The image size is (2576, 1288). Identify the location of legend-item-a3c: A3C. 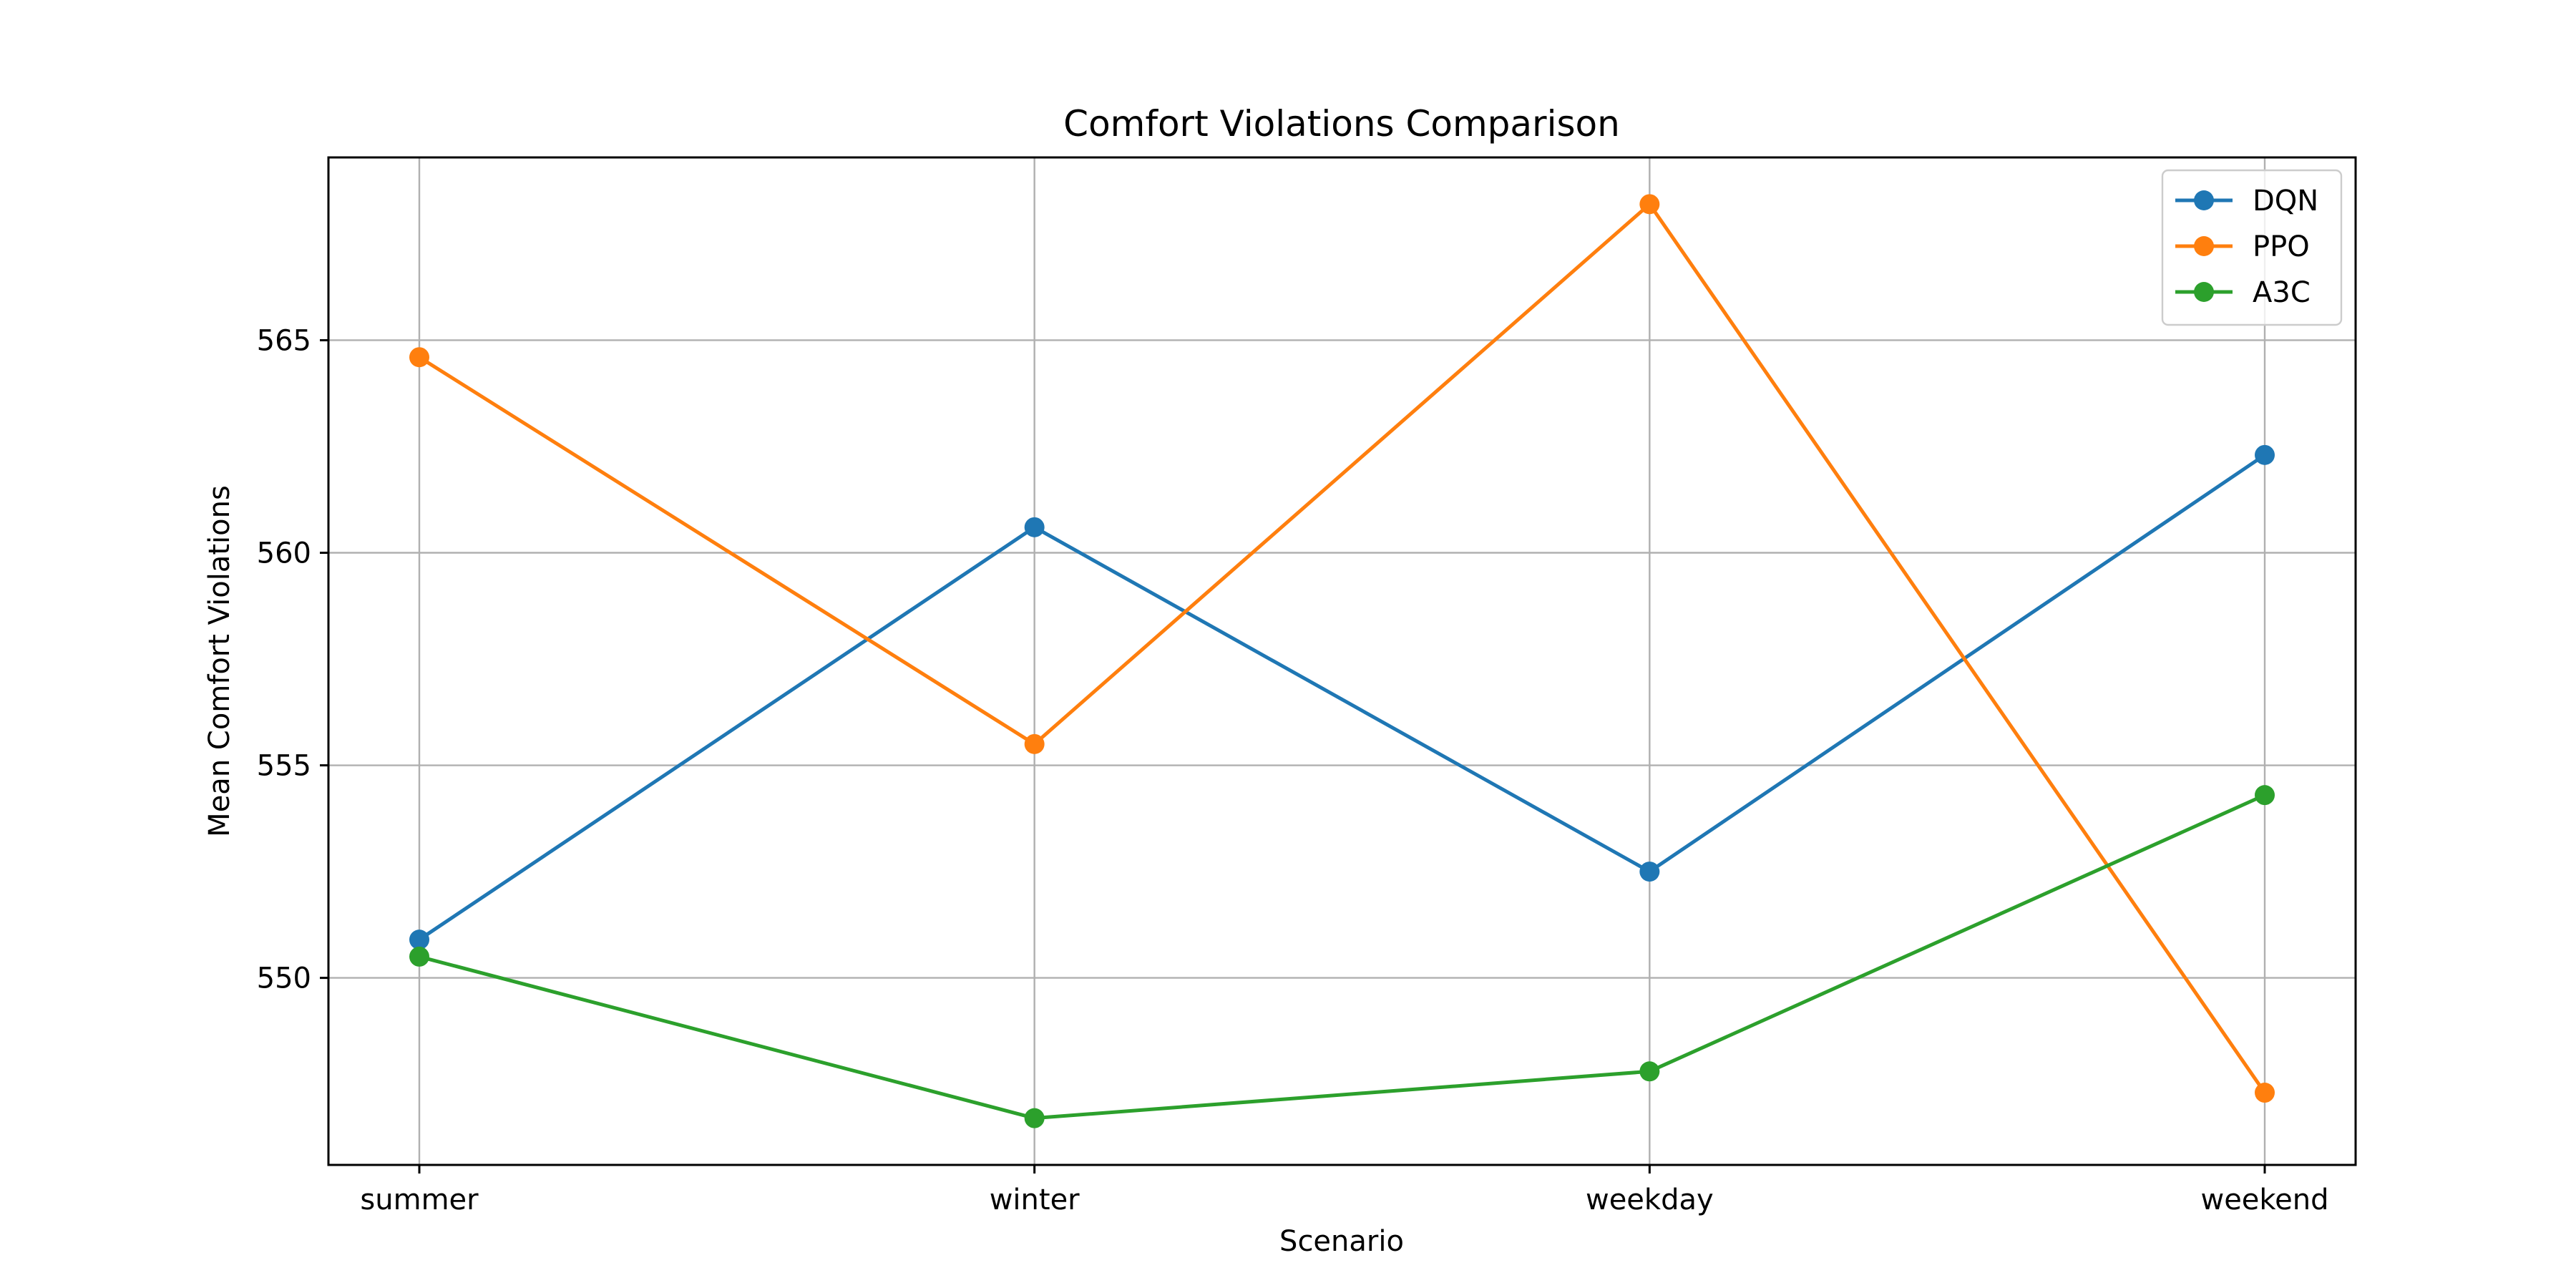
(2243, 292).